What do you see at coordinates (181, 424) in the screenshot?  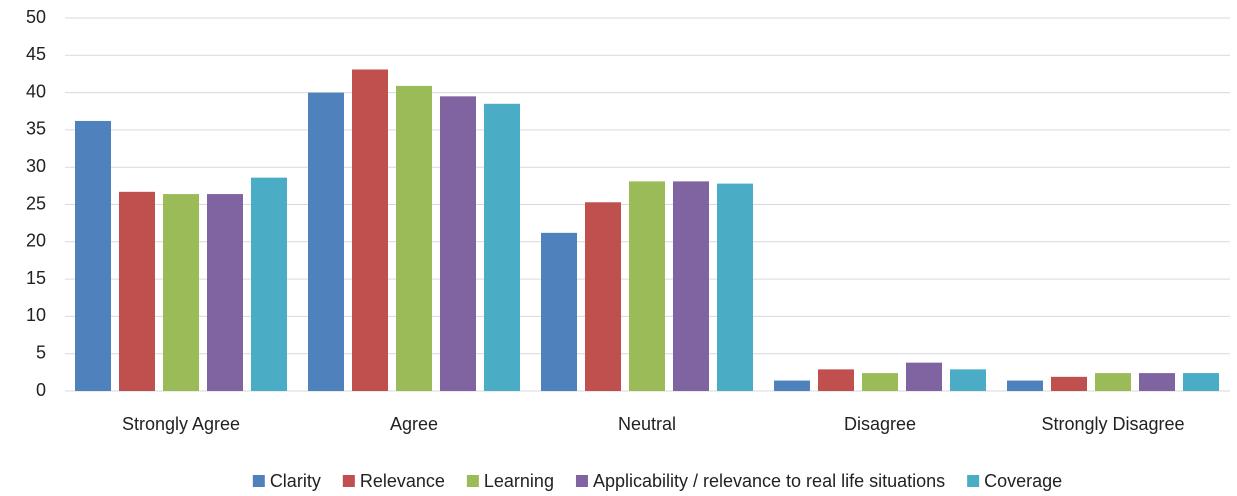 I see `x-tick-label: Strongly Agree` at bounding box center [181, 424].